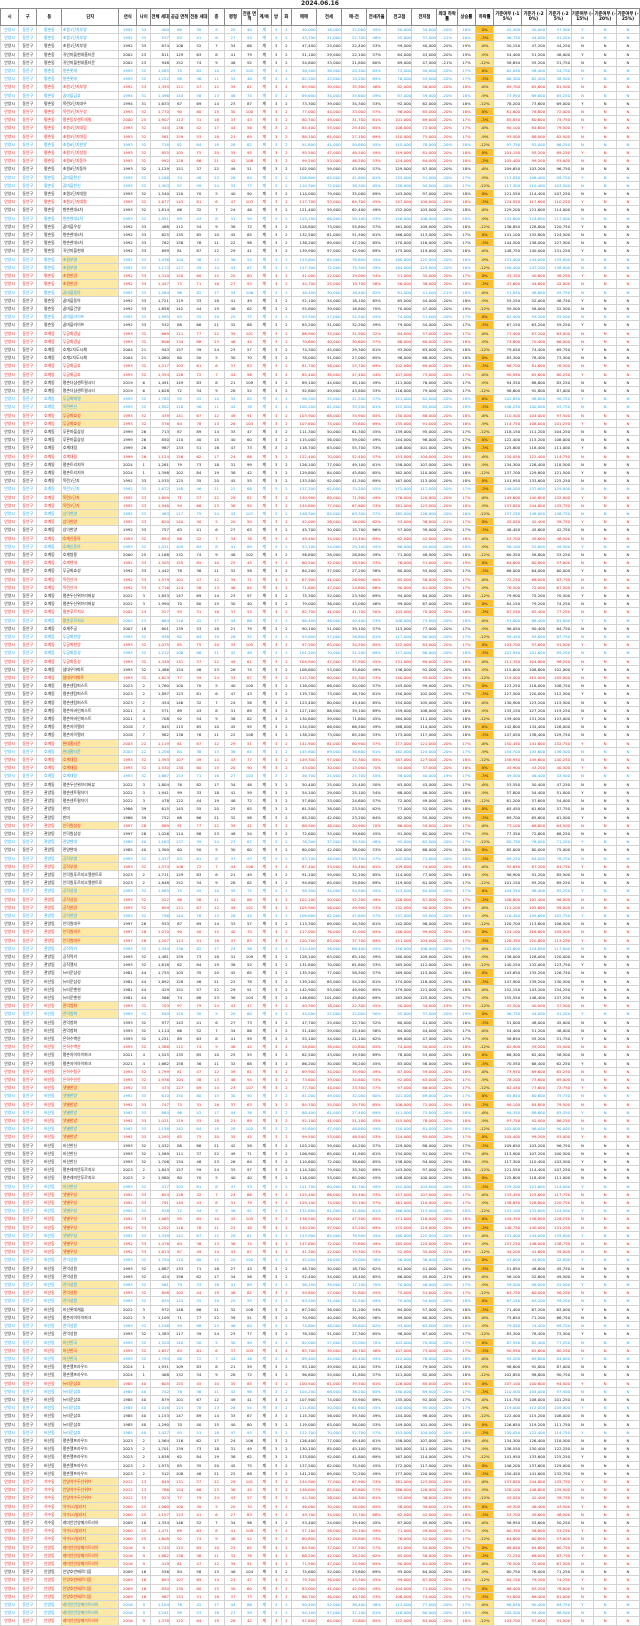  I want to click on table-cell: 39, so click(232, 1317).